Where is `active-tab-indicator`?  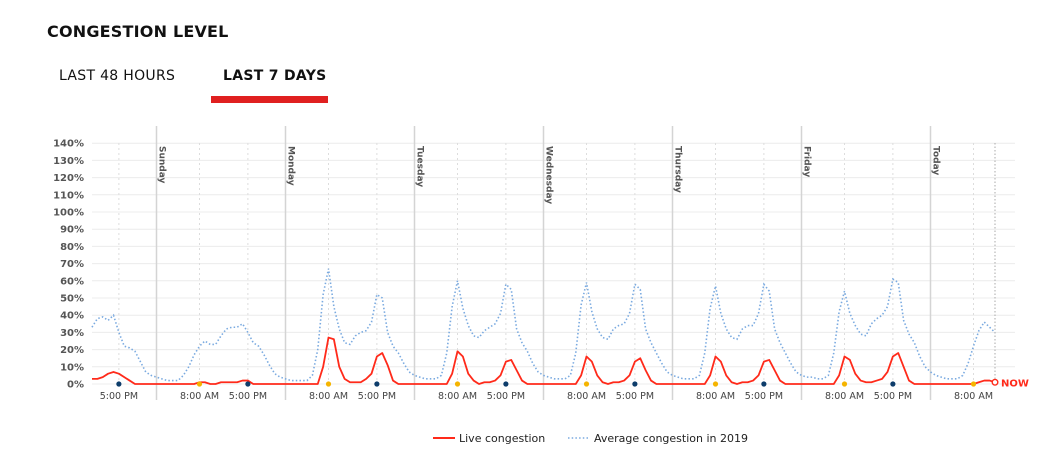 active-tab-indicator is located at coordinates (269, 99).